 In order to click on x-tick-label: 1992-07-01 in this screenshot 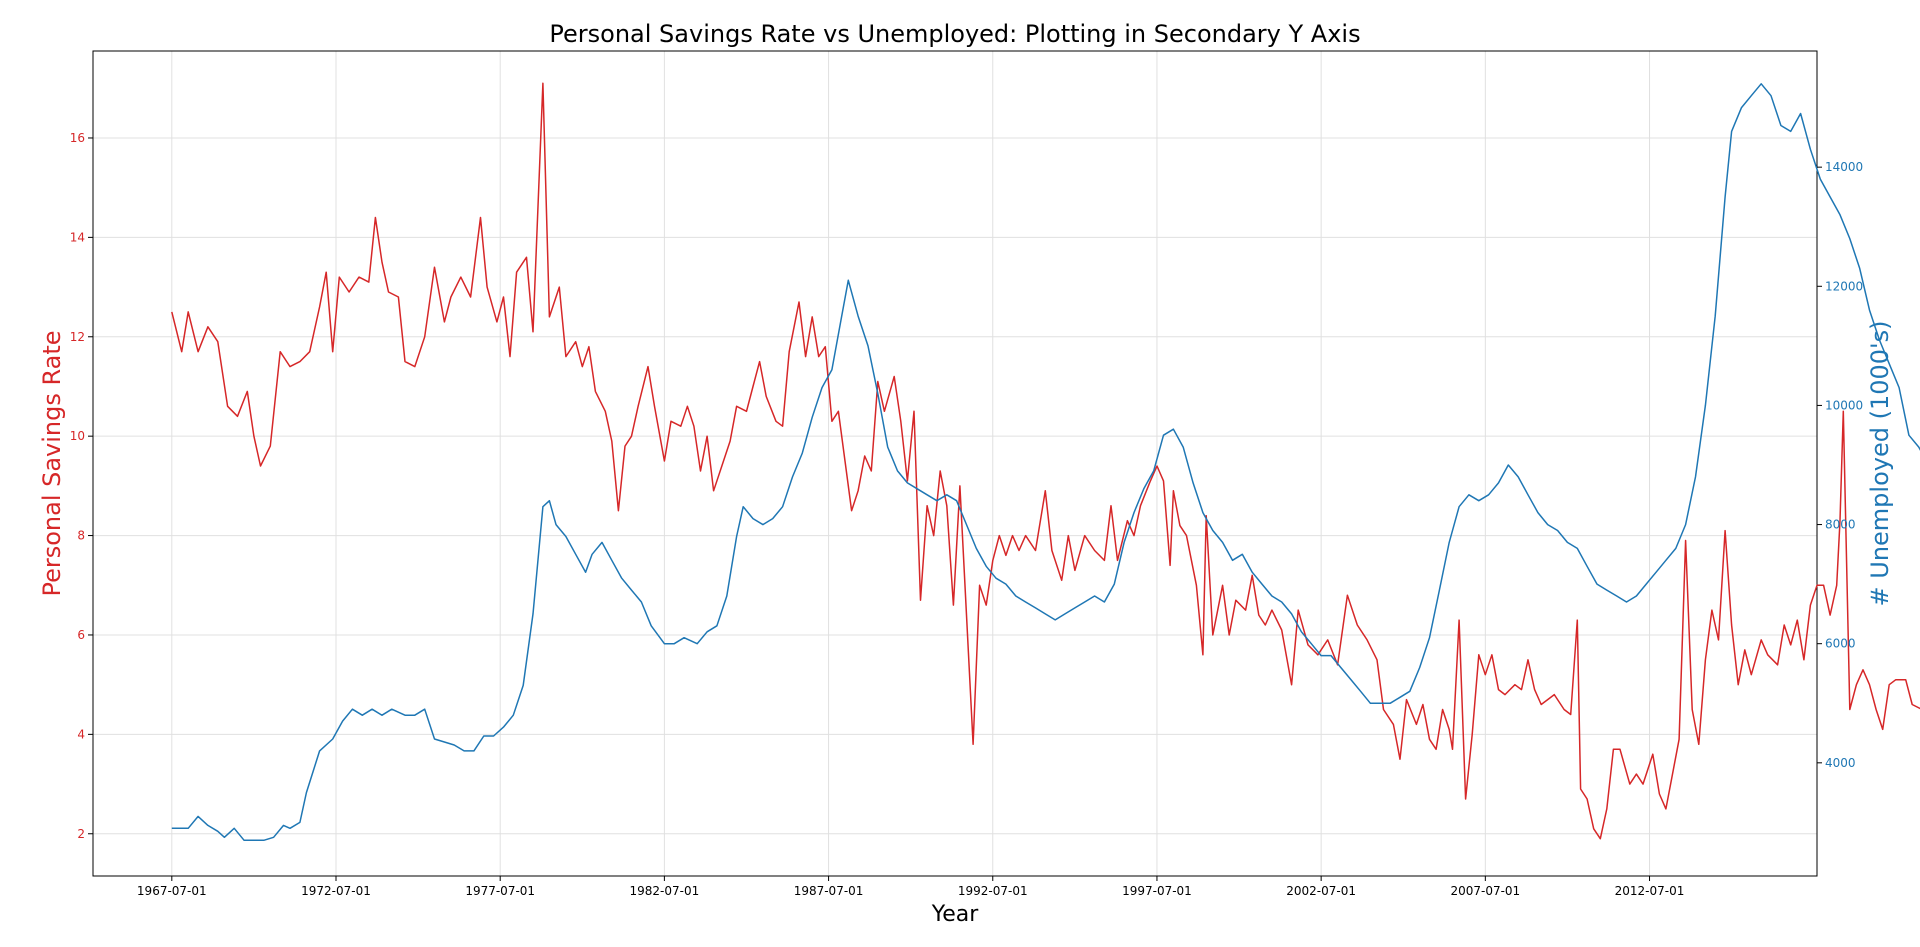, I will do `click(993, 891)`.